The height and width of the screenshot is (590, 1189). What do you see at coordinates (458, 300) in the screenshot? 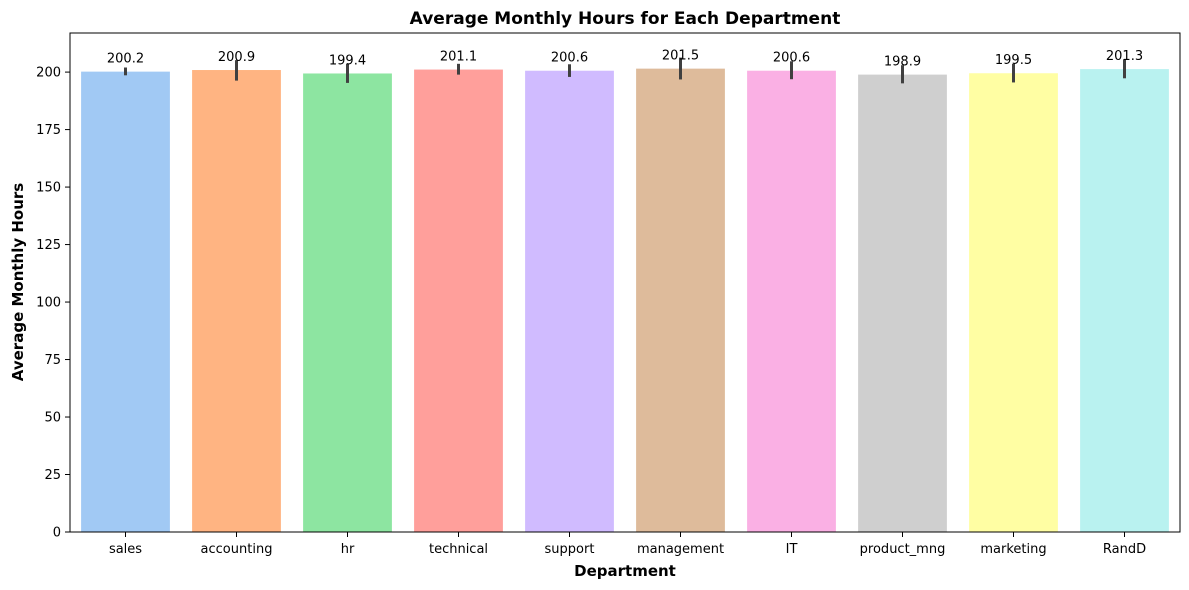
I see `bar-technical` at bounding box center [458, 300].